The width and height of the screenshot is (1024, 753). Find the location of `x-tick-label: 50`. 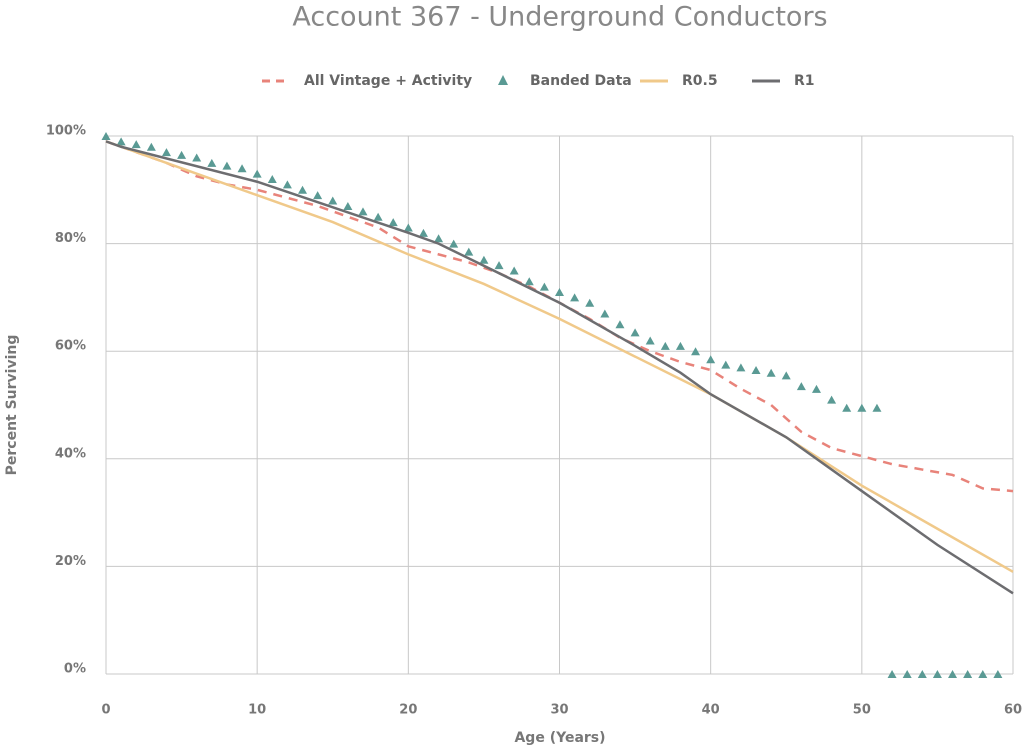

x-tick-label: 50 is located at coordinates (862, 710).